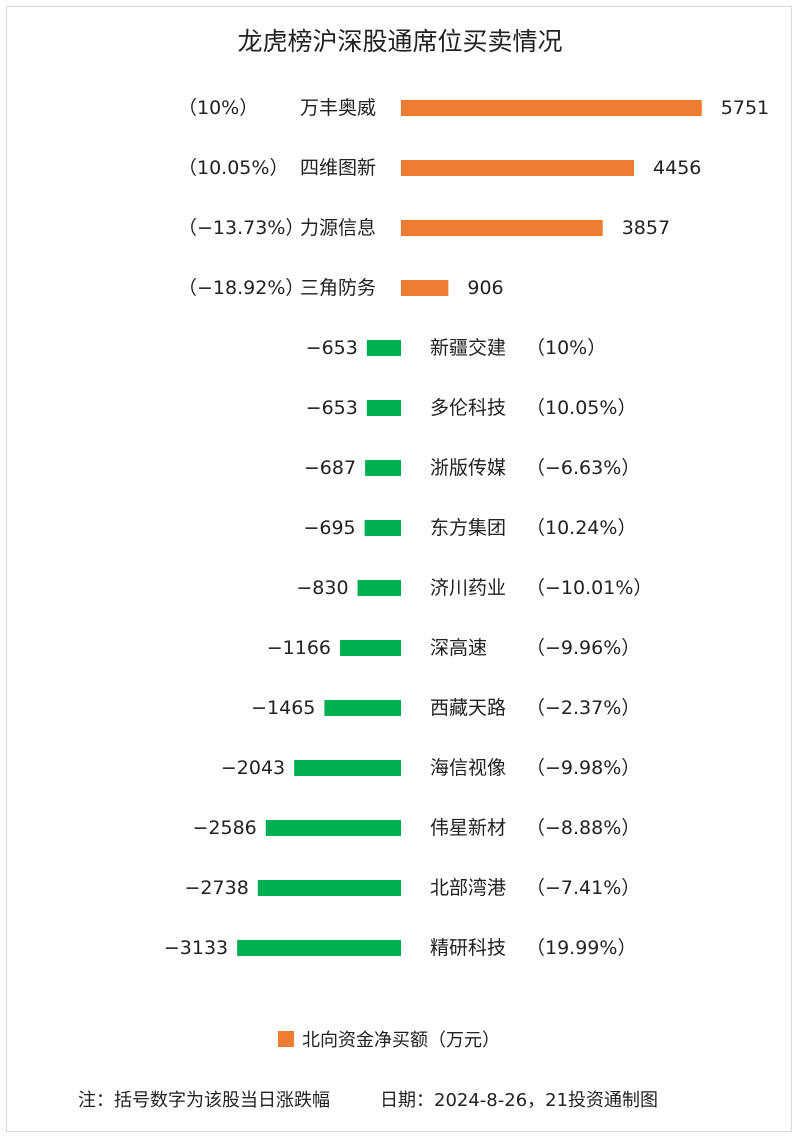 The image size is (800, 1140). I want to click on category-label-8: 东方集团, so click(468, 528).